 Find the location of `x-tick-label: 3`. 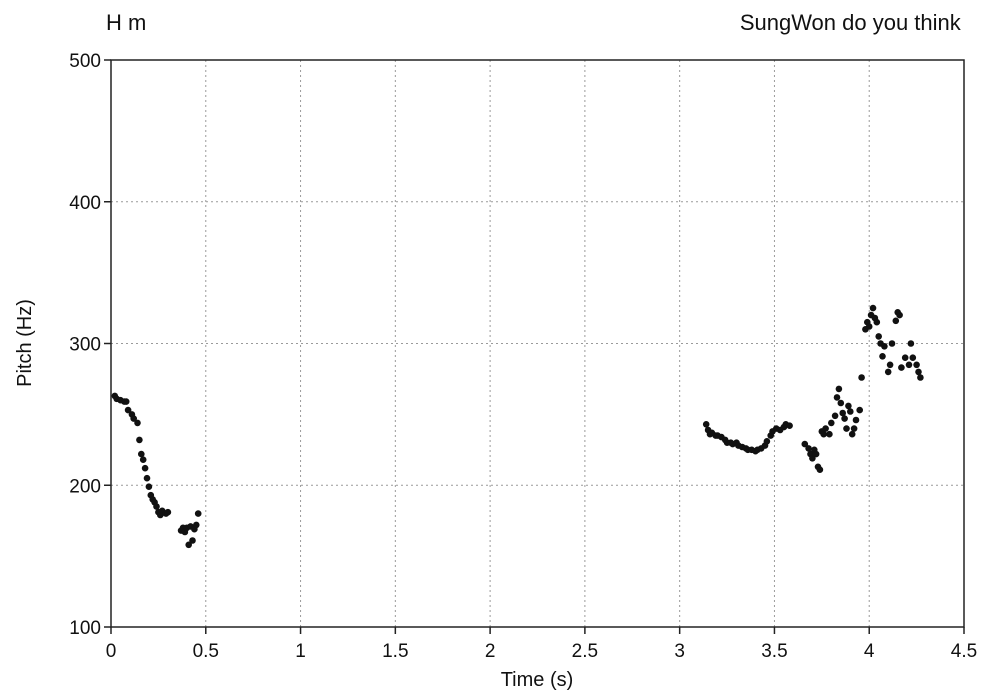

x-tick-label: 3 is located at coordinates (679, 651).